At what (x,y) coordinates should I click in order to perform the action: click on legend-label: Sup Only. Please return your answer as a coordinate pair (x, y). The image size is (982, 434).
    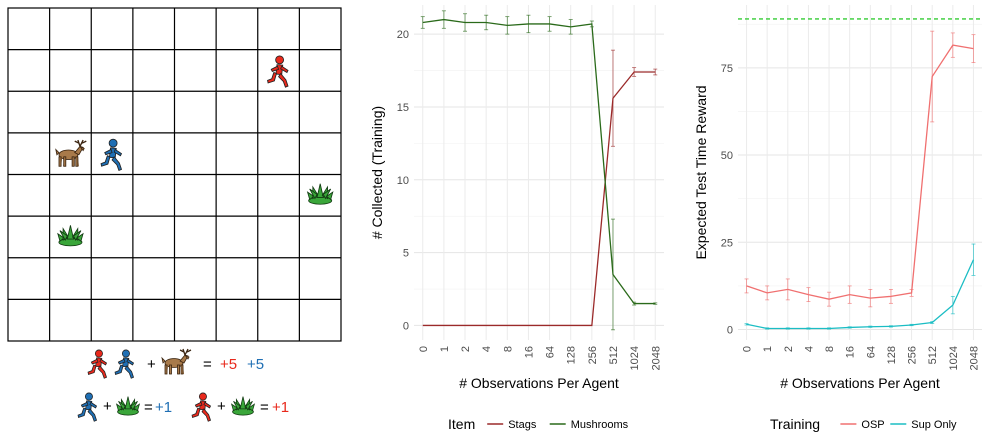
    Looking at the image, I should click on (934, 425).